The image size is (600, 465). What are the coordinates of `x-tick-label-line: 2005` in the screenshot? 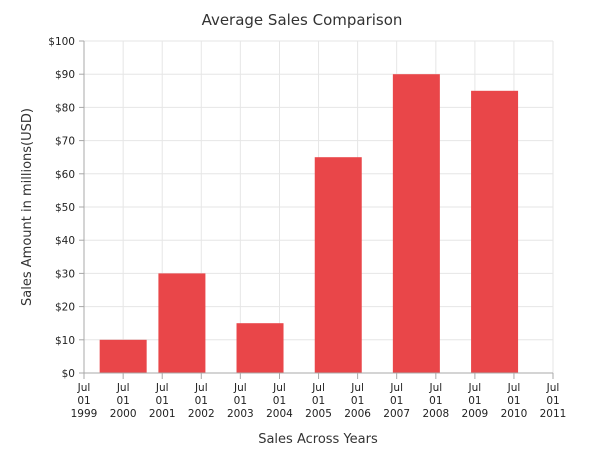 It's located at (318, 414).